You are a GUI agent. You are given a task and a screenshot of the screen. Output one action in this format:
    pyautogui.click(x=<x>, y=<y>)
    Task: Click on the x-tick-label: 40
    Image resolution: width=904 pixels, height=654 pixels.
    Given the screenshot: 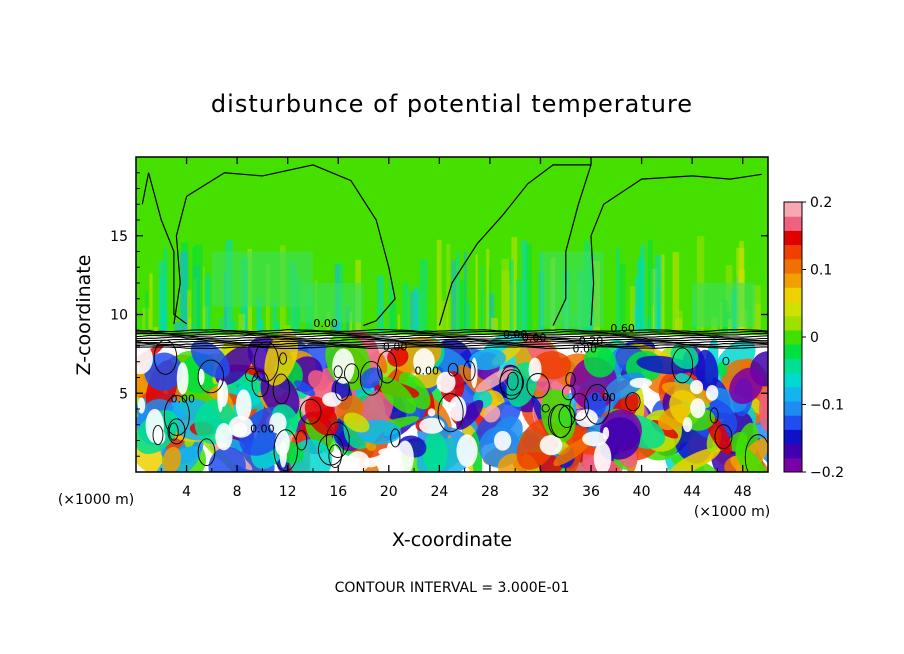 What is the action you would take?
    pyautogui.click(x=642, y=492)
    